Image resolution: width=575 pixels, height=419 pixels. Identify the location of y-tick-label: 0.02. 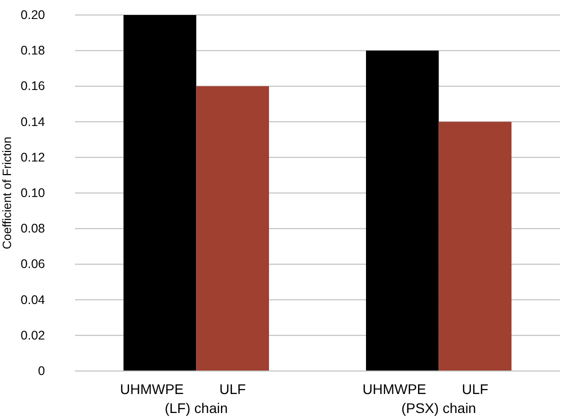
(33, 335).